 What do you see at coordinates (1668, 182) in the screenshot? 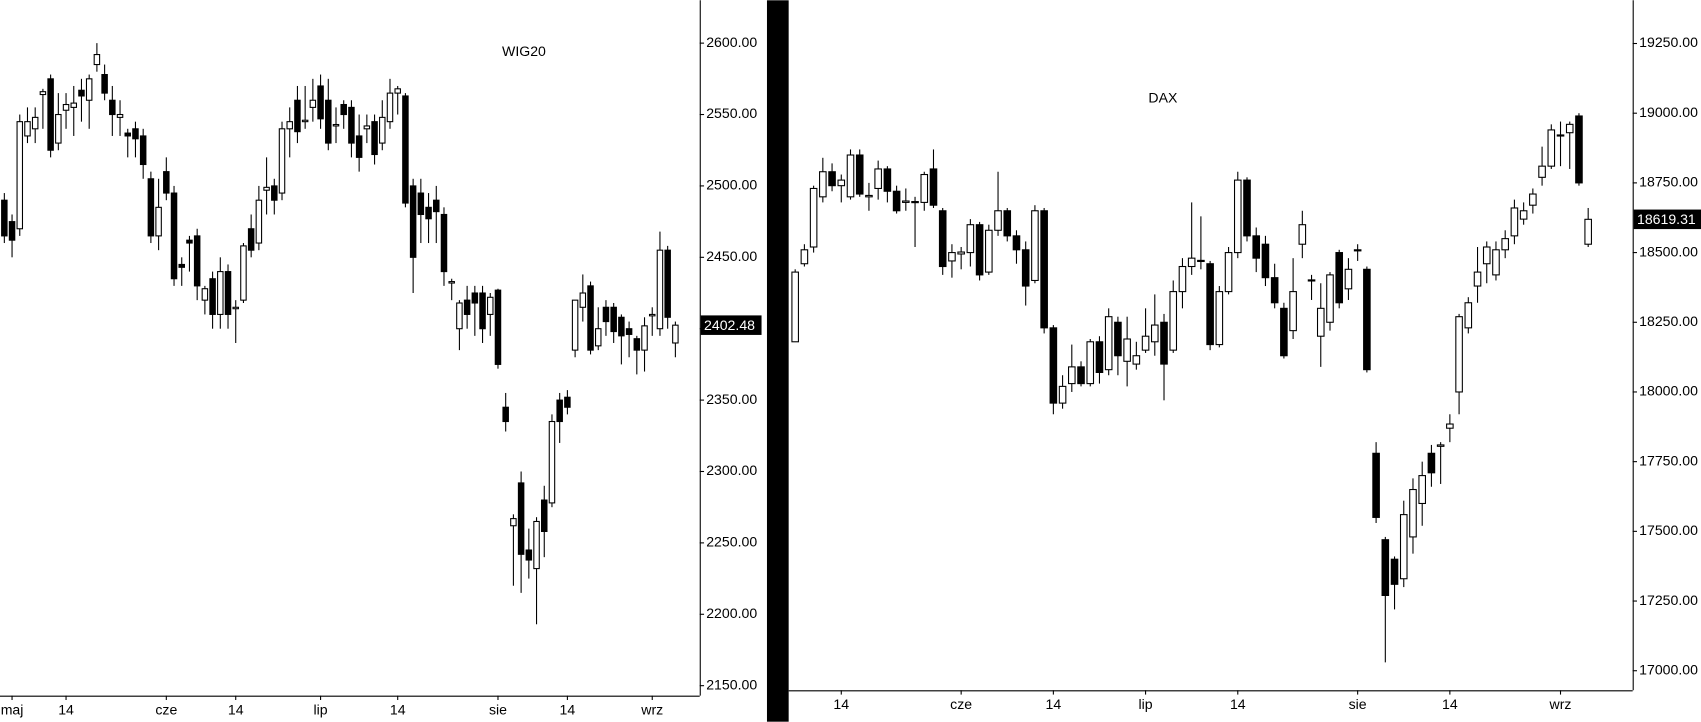
I see `y-tick-label: 18750.00` at bounding box center [1668, 182].